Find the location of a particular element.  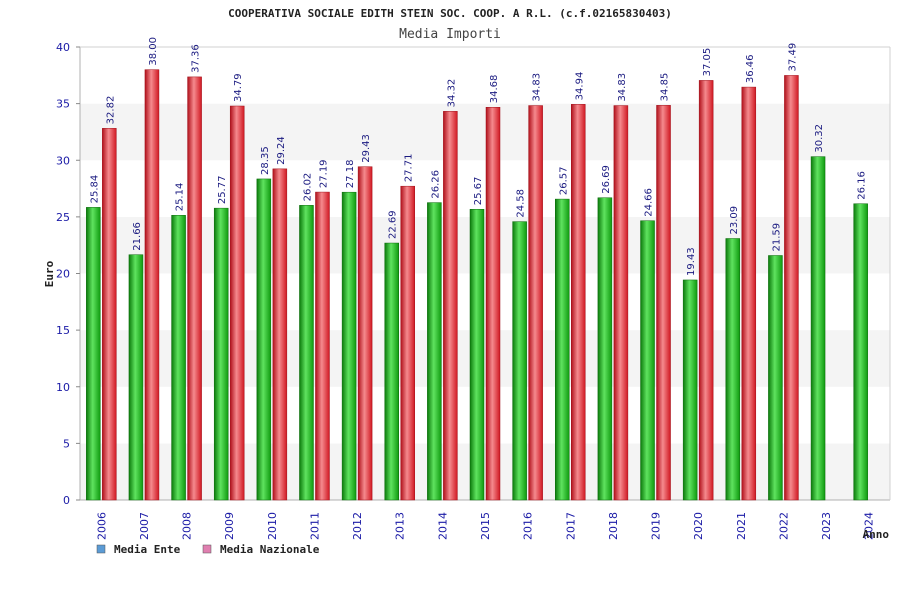

value-label-media-ente: 21.66 is located at coordinates (137, 236).